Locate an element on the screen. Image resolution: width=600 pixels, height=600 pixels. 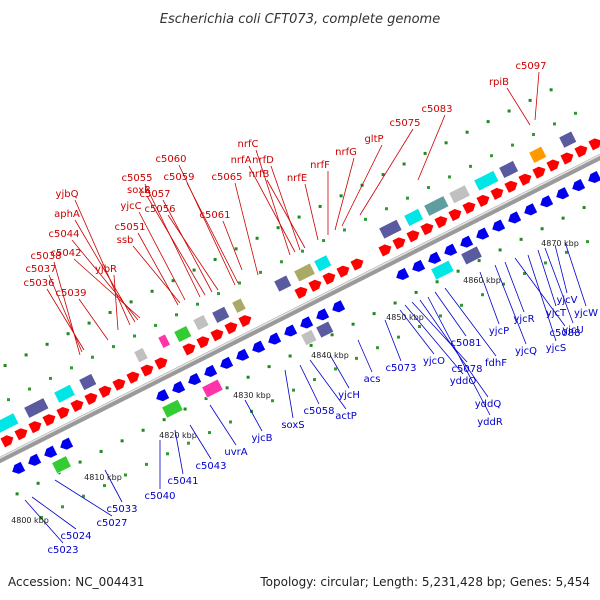
kbp-tick-label: 4800 kbp is located at coordinates (30, 520).